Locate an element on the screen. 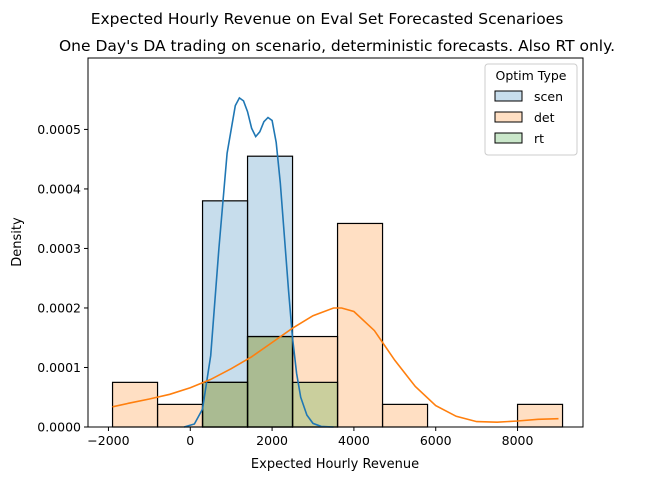 The image size is (646, 480). legend-label-rt: rt is located at coordinates (539, 138).